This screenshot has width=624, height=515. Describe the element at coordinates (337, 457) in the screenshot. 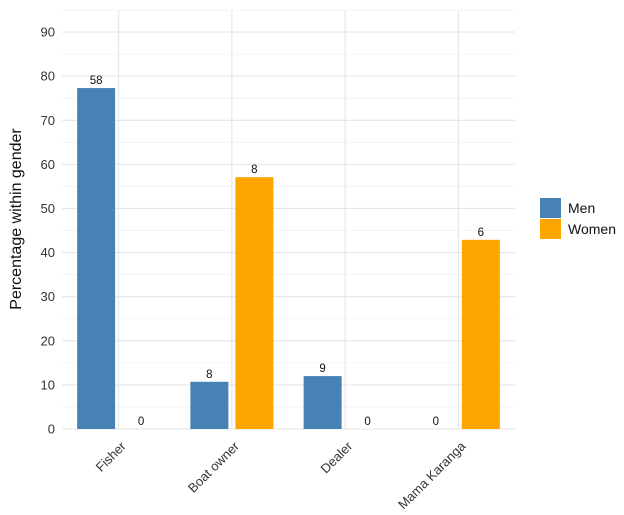

I see `x-tick-label: Dealer` at that location.